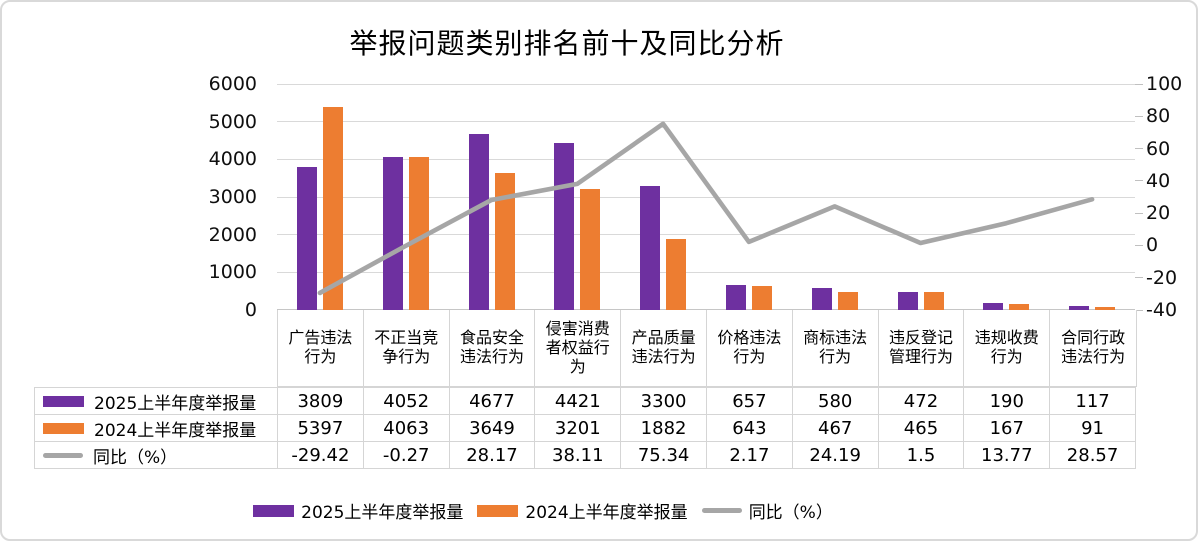 This screenshot has width=1198, height=541. Describe the element at coordinates (907, 301) in the screenshot. I see `bar-2025上半年度举报量-违反登记管理行为` at that location.